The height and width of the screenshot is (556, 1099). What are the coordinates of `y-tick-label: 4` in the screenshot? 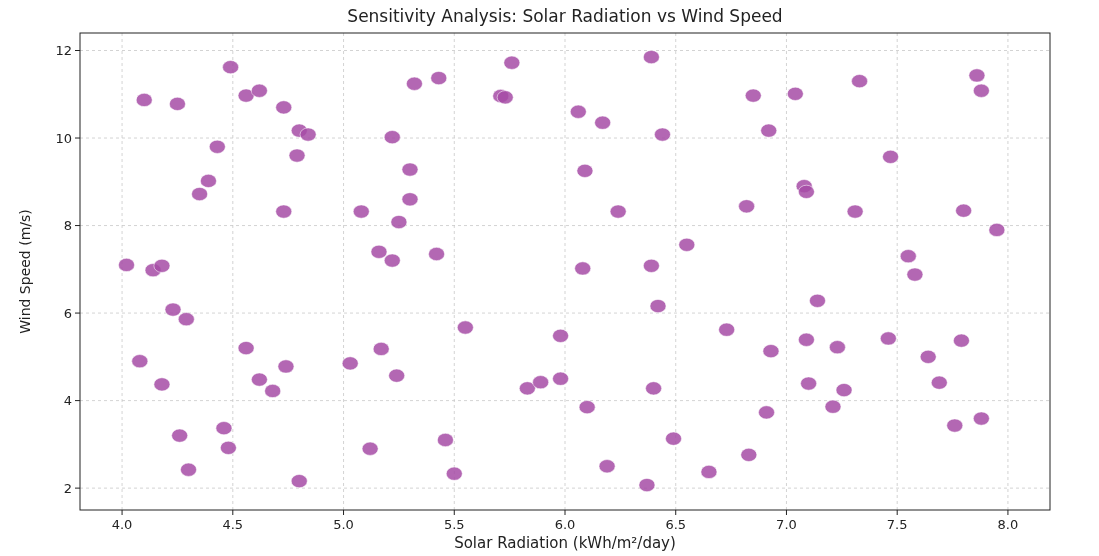 It's located at (67, 401).